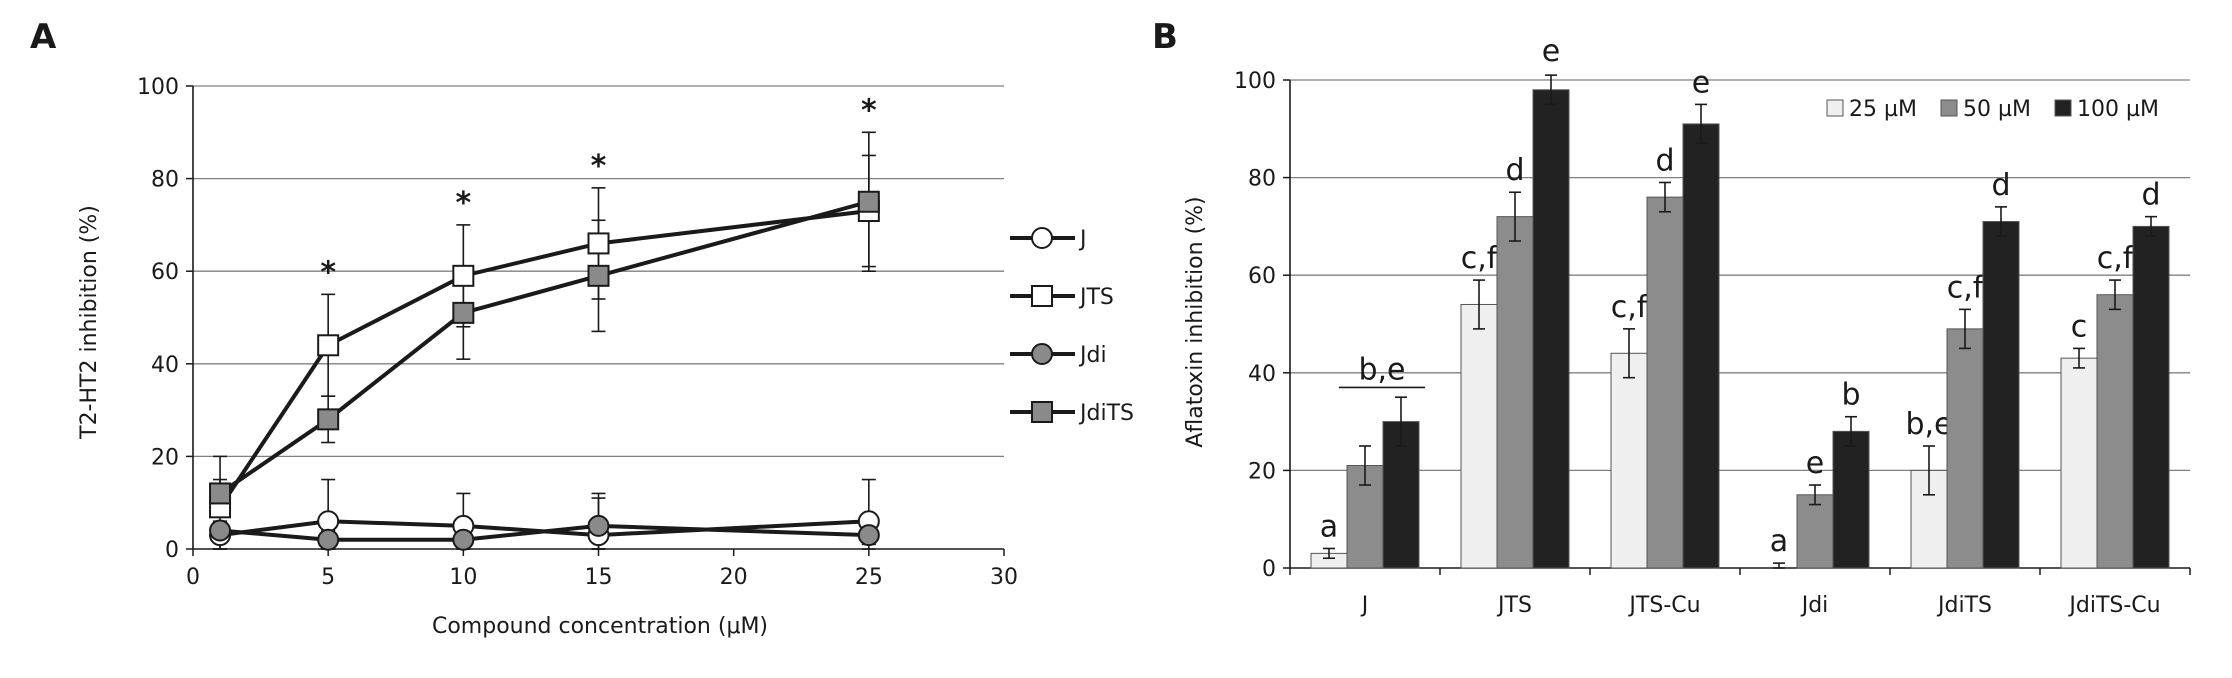  I want to click on chart-b-legend-label: 25 µM, so click(1883, 109).